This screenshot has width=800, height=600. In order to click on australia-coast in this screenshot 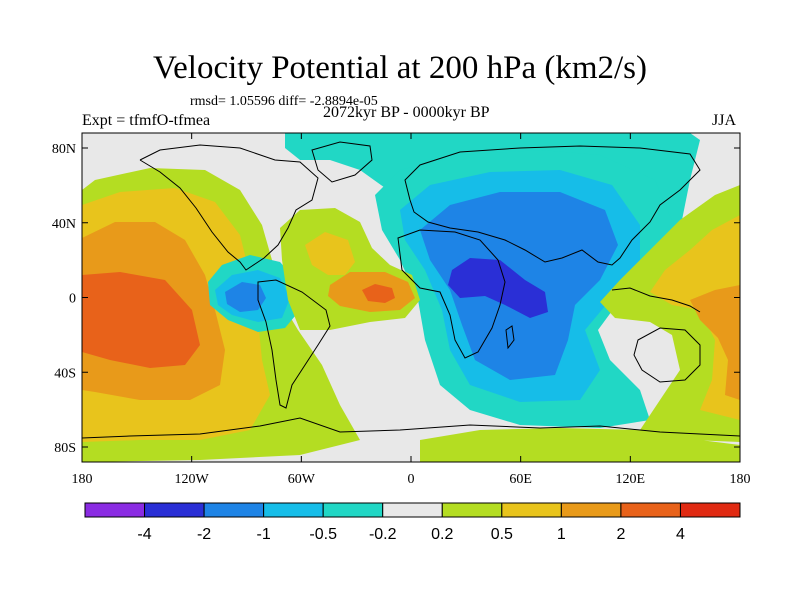, I will do `click(667, 355)`.